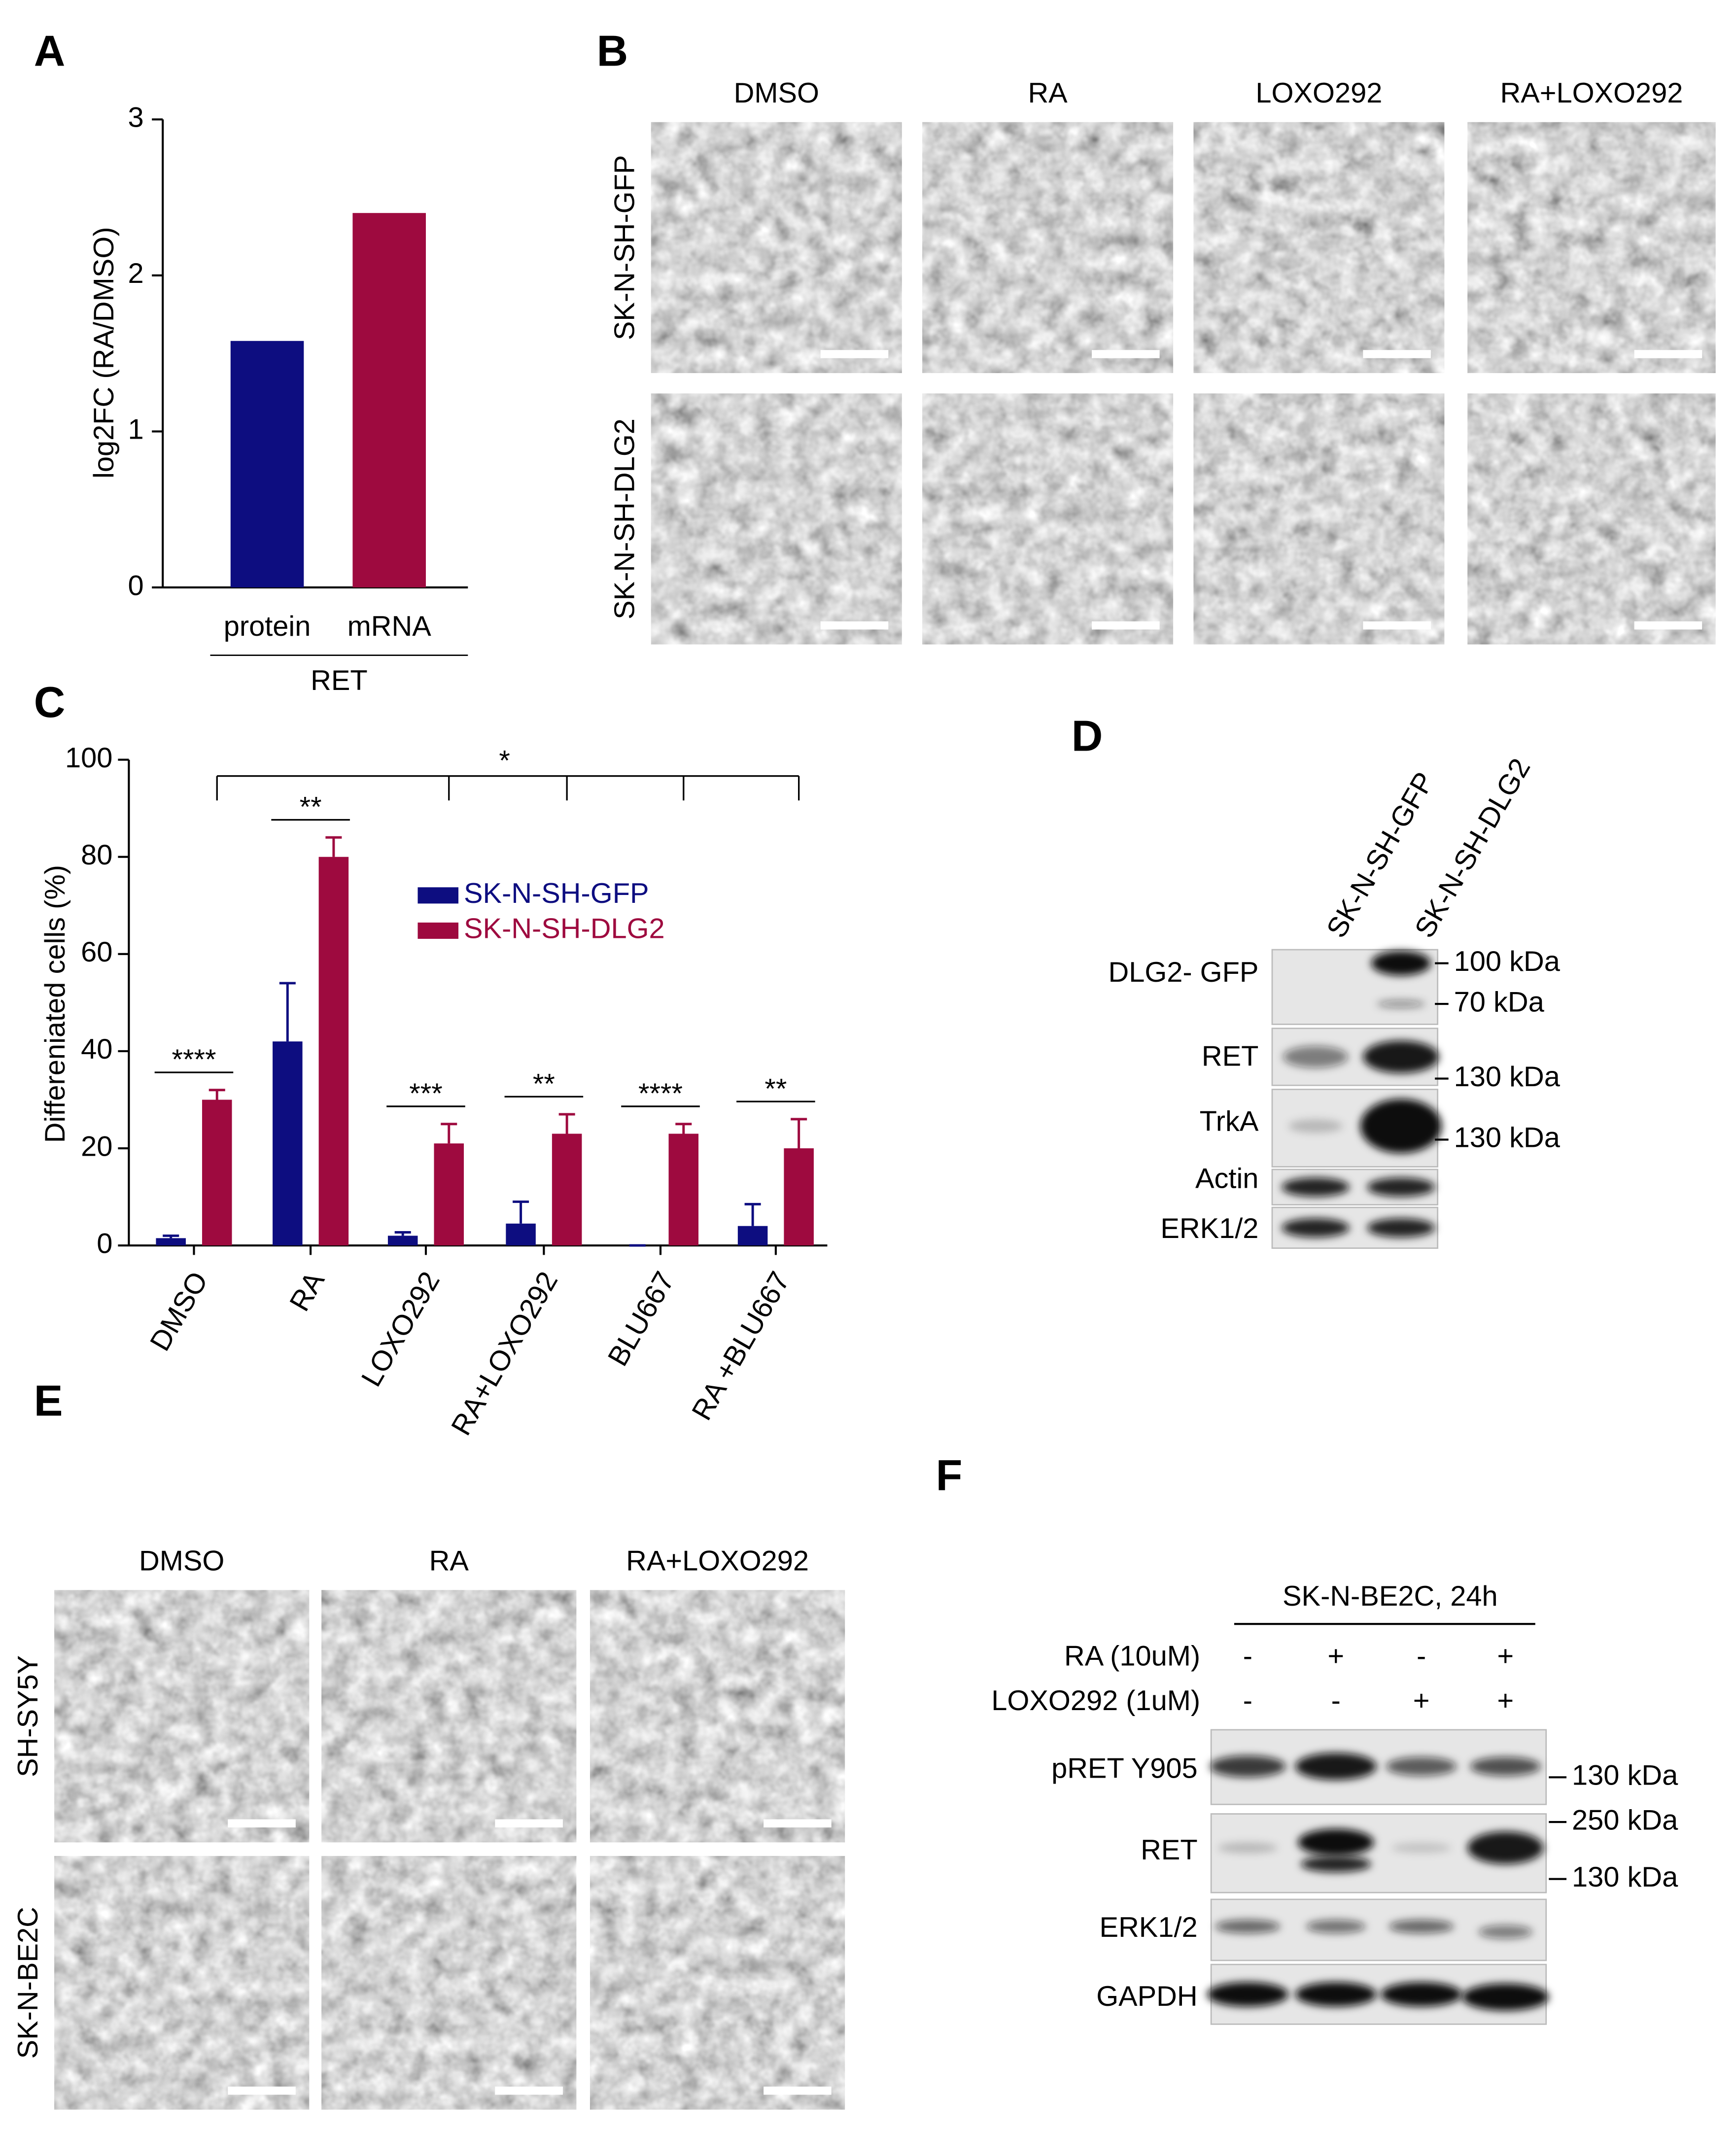  Describe the element at coordinates (1230, 1056) in the screenshot. I see `row-label: RET` at that location.